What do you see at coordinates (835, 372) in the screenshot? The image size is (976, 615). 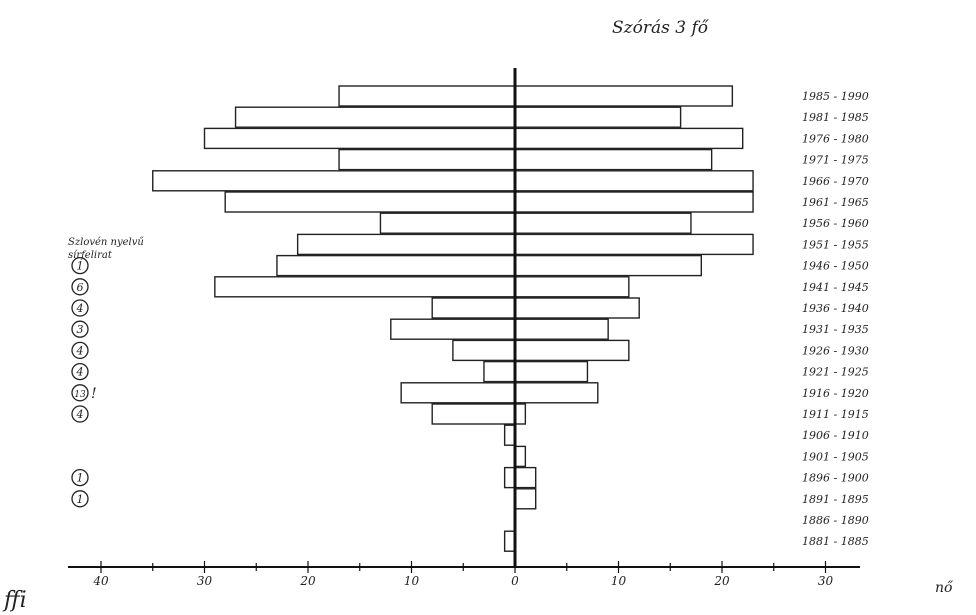 I see `period-label: 1921 - 1925` at bounding box center [835, 372].